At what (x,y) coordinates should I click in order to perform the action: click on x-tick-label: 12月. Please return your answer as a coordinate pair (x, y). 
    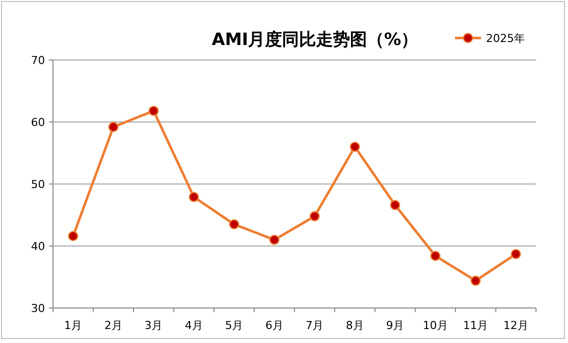
    Looking at the image, I should click on (515, 325).